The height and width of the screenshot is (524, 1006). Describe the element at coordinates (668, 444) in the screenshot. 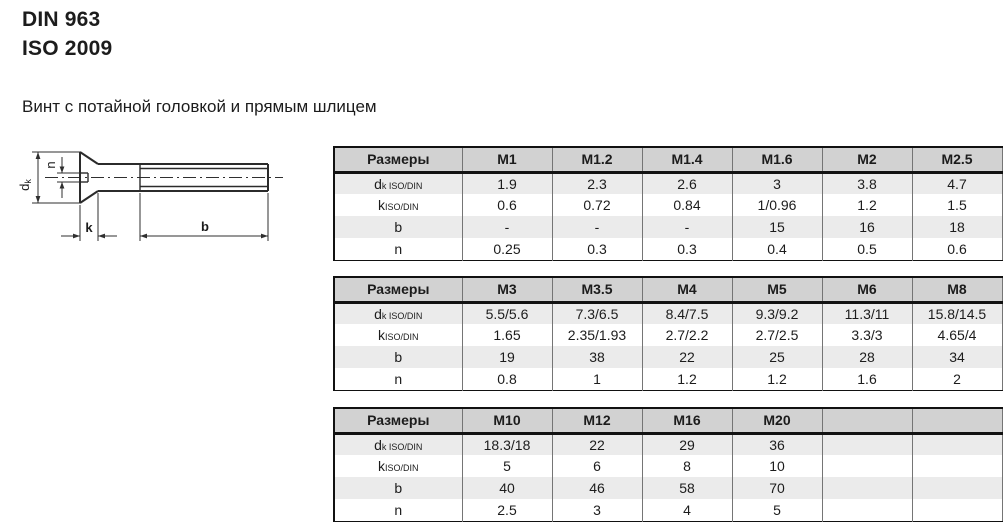

I see `table-row: dk ISO/DIN 18.3/18 22 29 36` at that location.